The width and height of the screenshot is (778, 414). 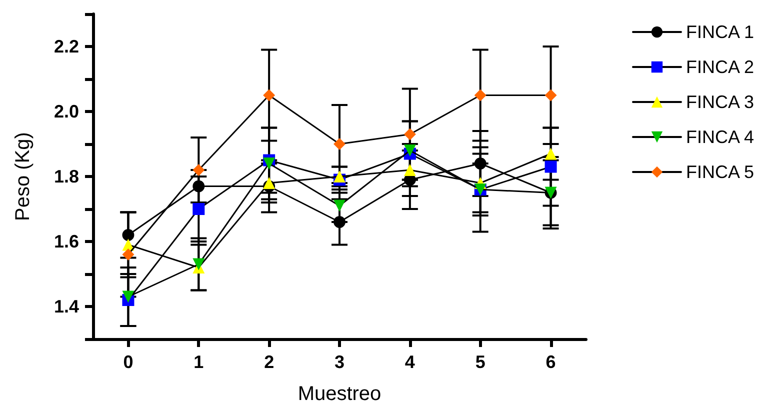 I want to click on x-tick-label: 6, so click(x=551, y=362).